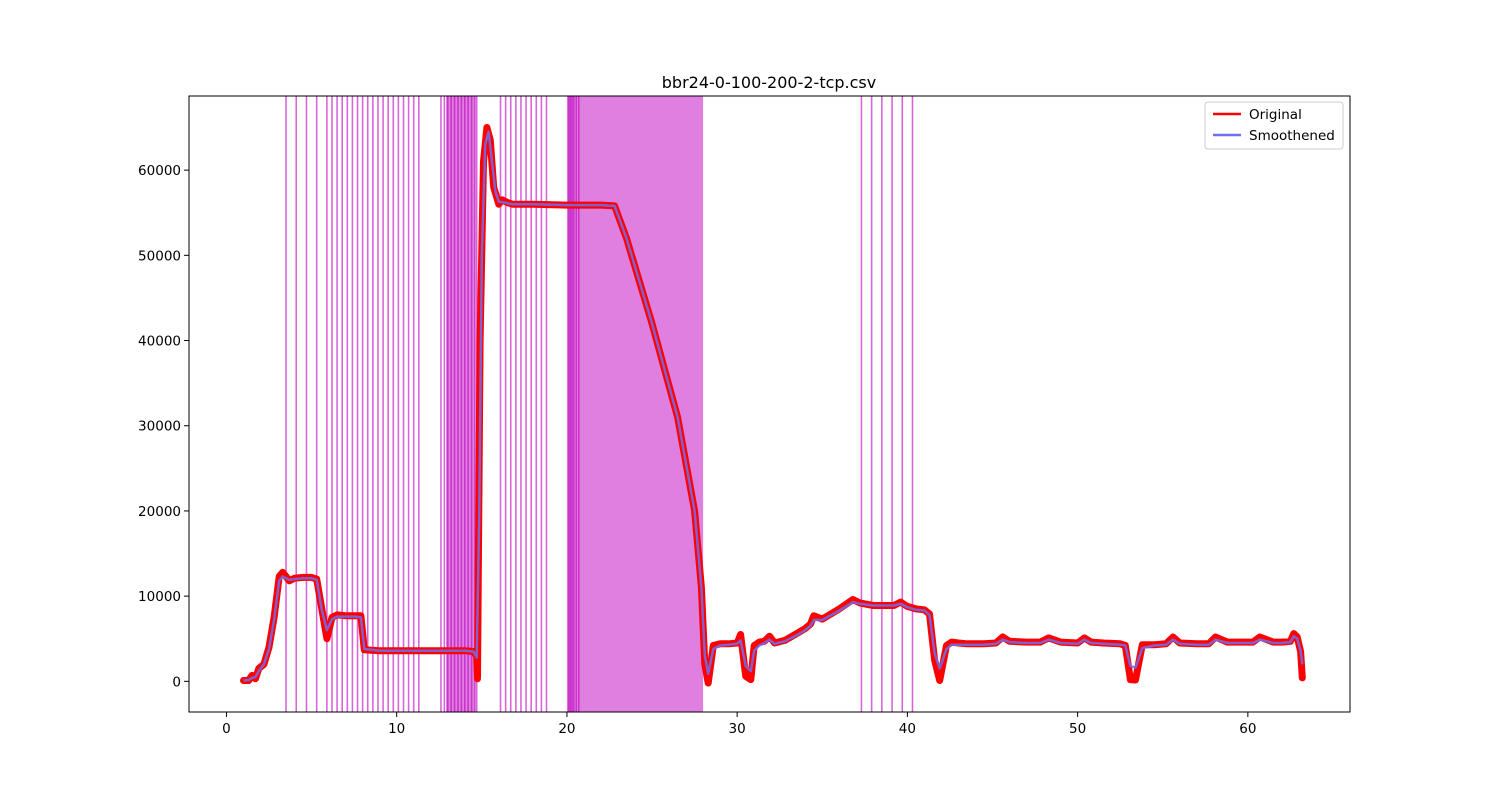 This screenshot has width=1500, height=800. Describe the element at coordinates (566, 729) in the screenshot. I see `x-tick-label: 20` at that location.